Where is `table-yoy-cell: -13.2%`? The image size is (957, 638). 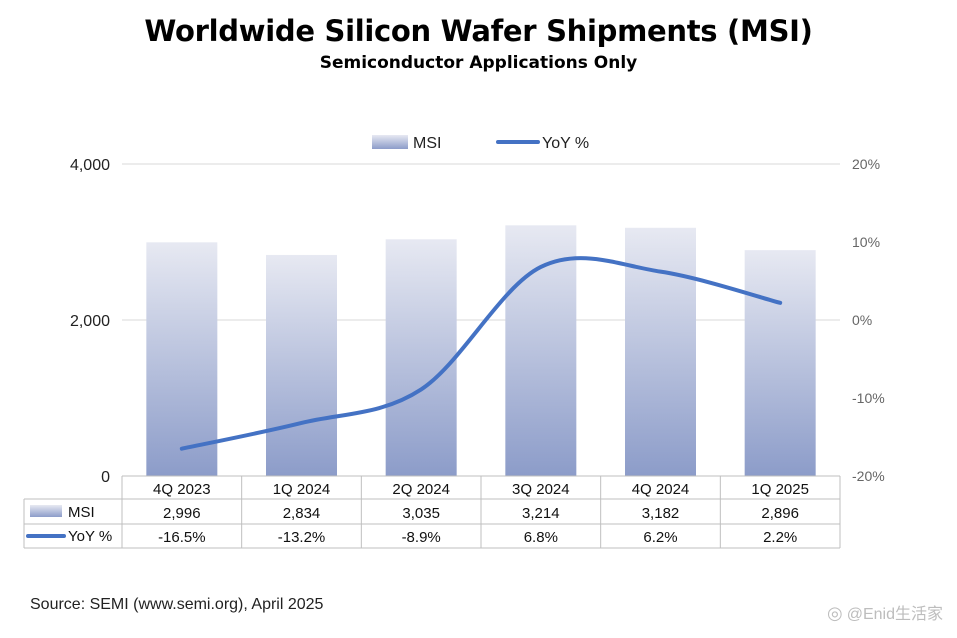
table-yoy-cell: -13.2% is located at coordinates (302, 537).